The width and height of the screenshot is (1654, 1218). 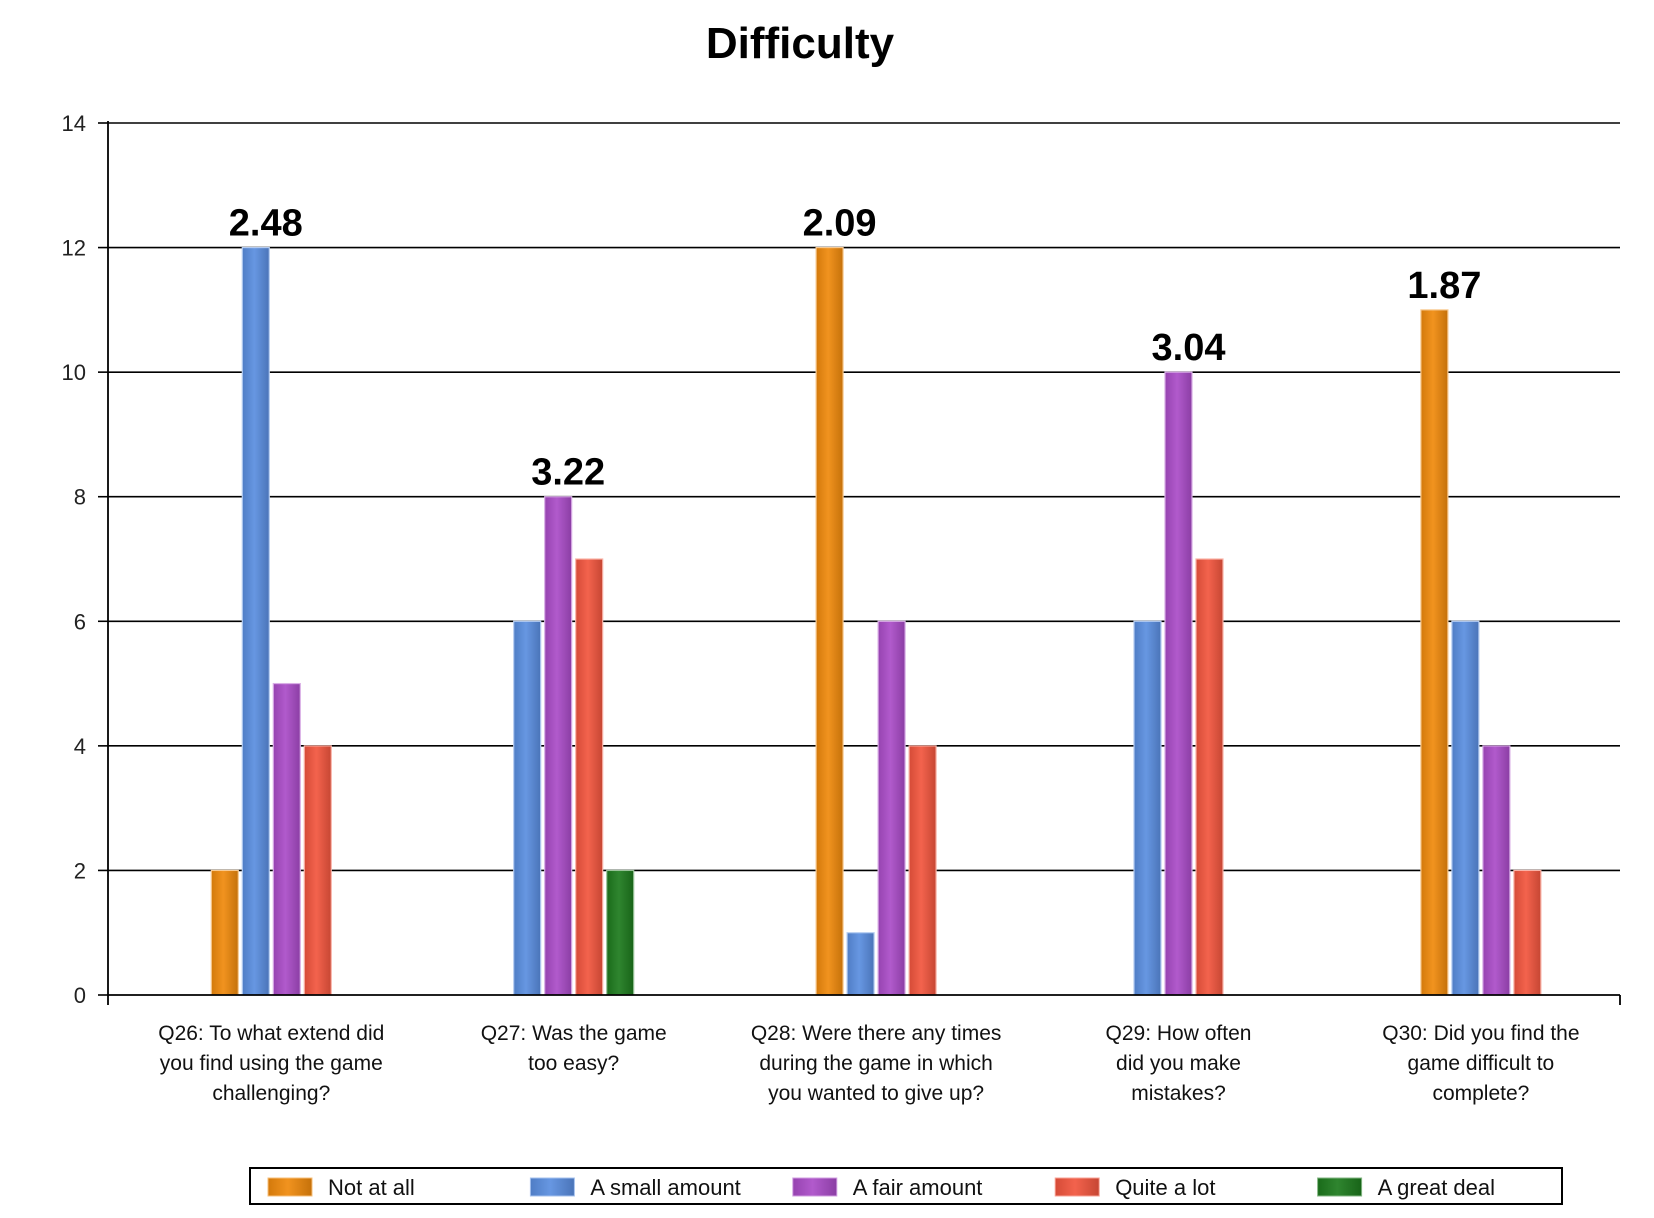 What do you see at coordinates (918, 1187) in the screenshot?
I see `legend-label: A fair amount` at bounding box center [918, 1187].